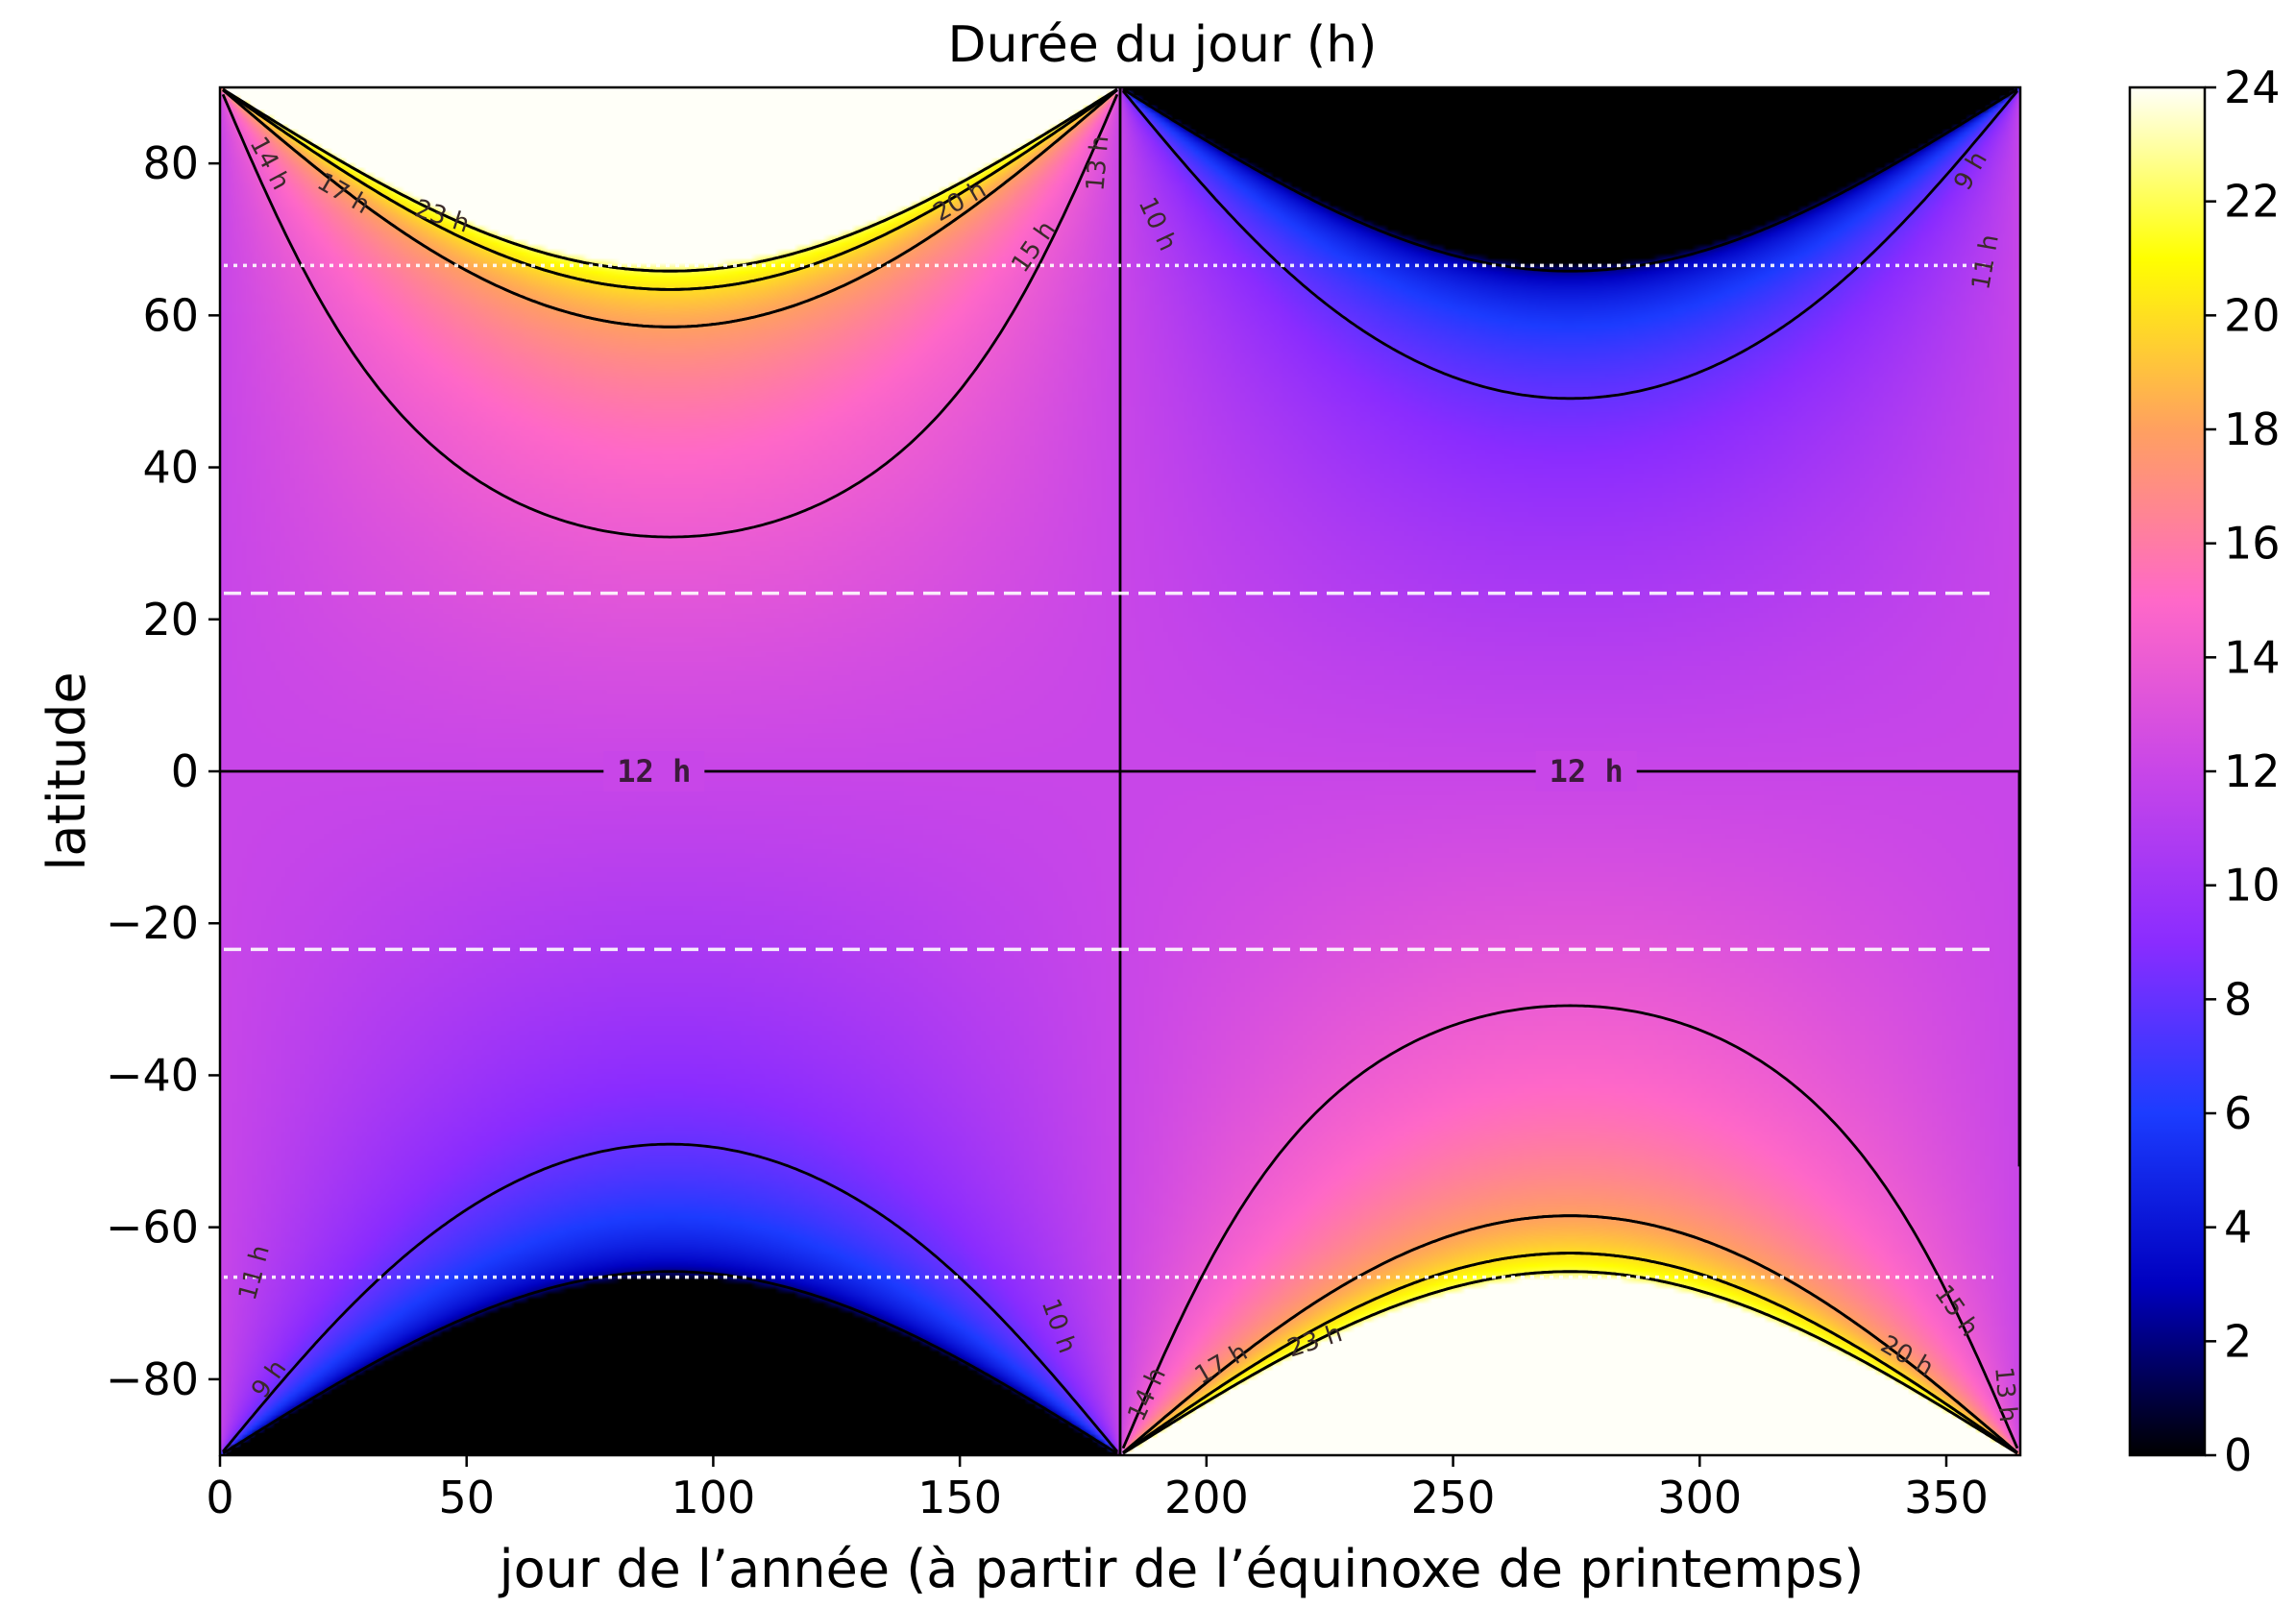  What do you see at coordinates (2252, 544) in the screenshot?
I see `colorbar-tick-label: 16` at bounding box center [2252, 544].